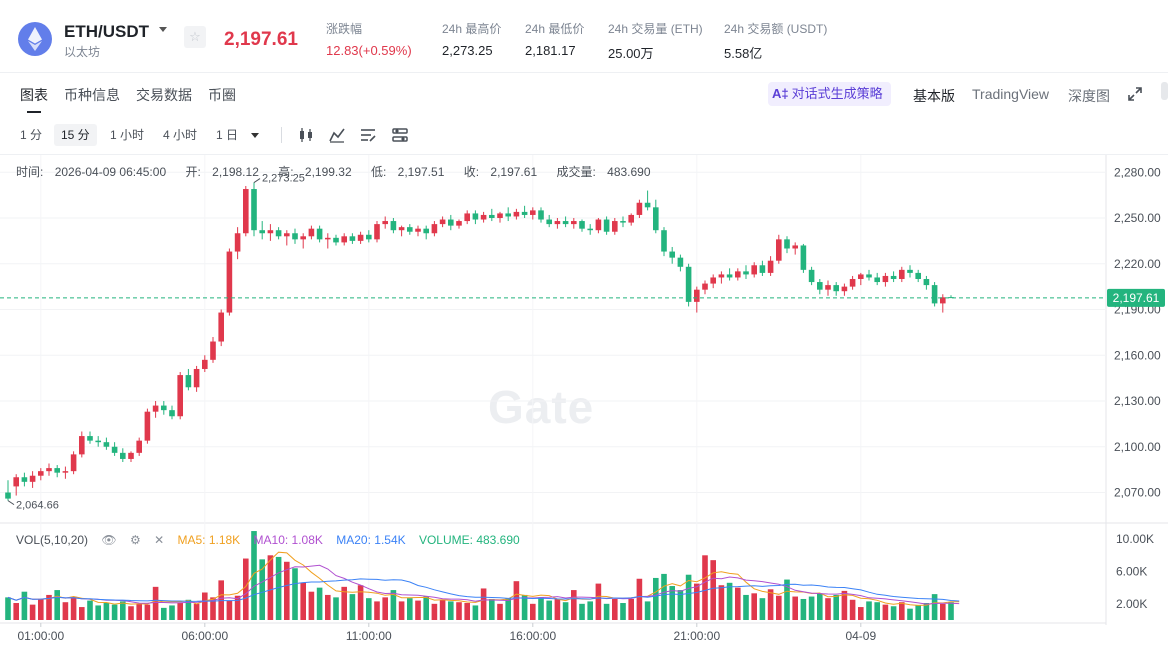 This screenshot has height=666, width=1168. I want to click on tab-basic: 基本版, so click(934, 96).